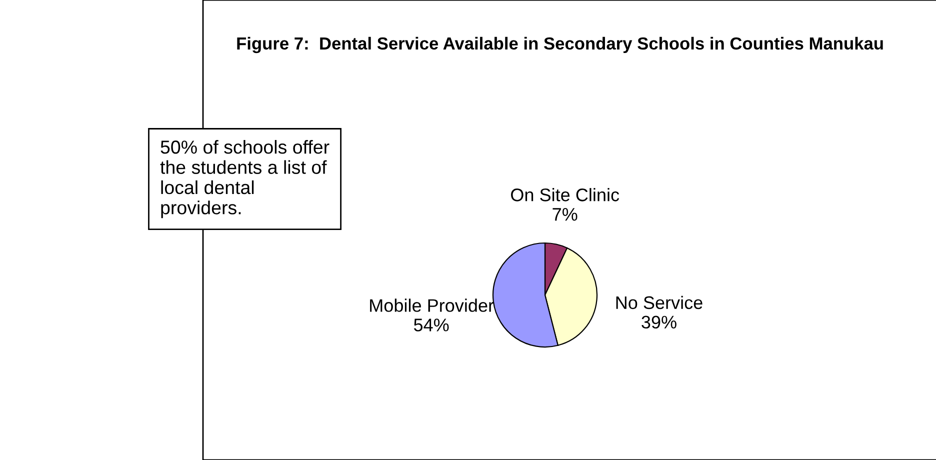  Describe the element at coordinates (659, 303) in the screenshot. I see `slice-label: No Service` at that location.